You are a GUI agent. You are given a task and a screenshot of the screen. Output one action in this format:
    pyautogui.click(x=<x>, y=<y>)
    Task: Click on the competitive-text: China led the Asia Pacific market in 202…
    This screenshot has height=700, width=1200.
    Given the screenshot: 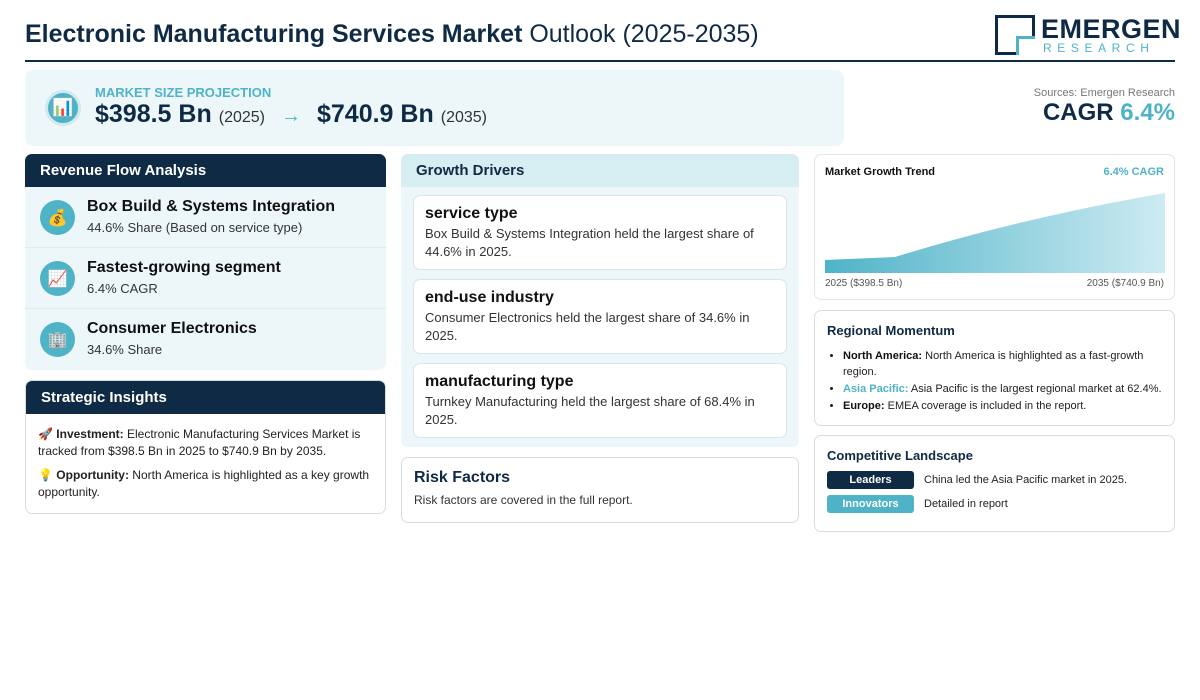 What is the action you would take?
    pyautogui.click(x=1026, y=480)
    